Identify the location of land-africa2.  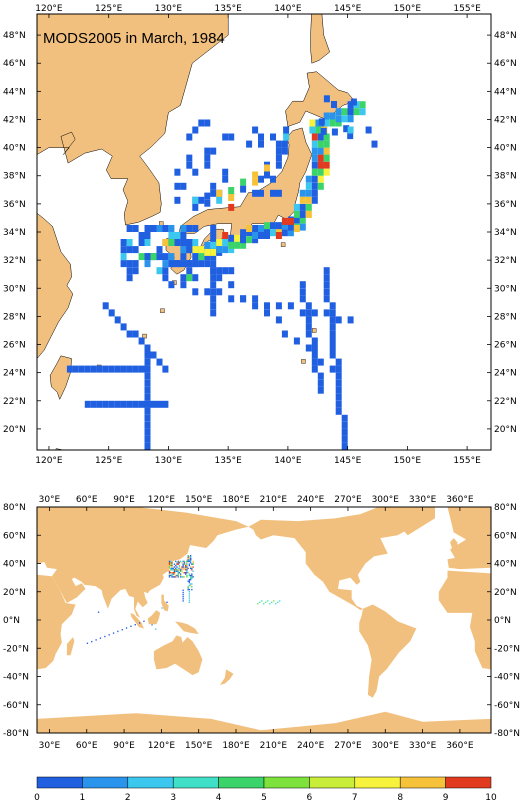
(464, 620).